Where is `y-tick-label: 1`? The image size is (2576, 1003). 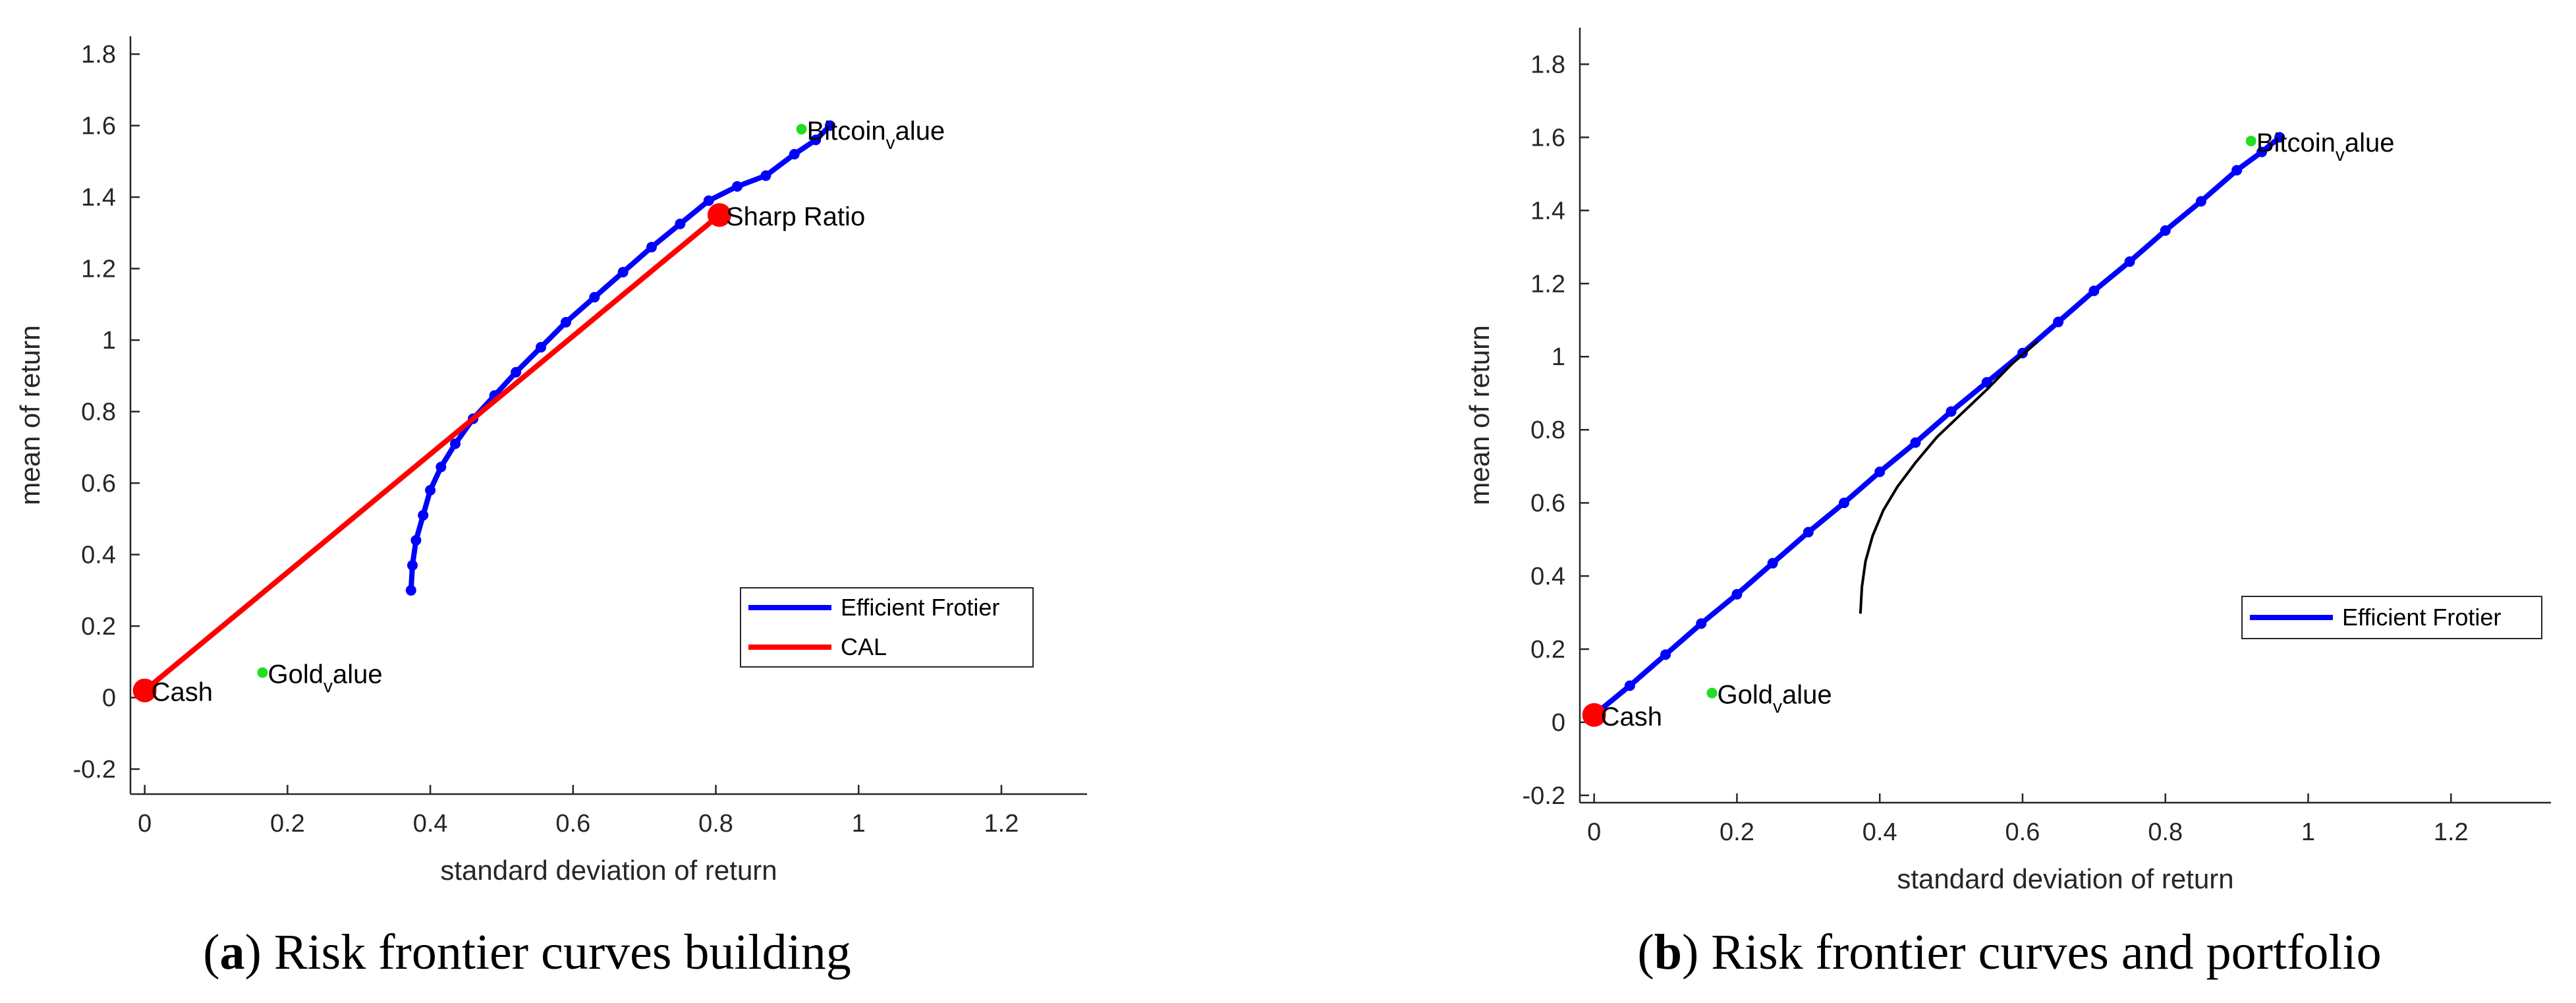 y-tick-label: 1 is located at coordinates (1558, 357).